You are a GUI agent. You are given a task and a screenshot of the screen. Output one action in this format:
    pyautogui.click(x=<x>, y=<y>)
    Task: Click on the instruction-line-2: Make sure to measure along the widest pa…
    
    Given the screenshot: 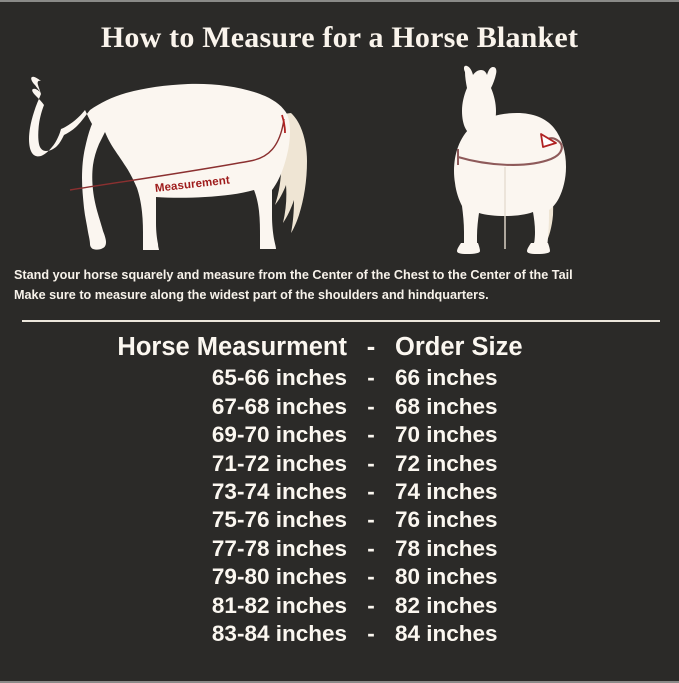 What is the action you would take?
    pyautogui.click(x=251, y=295)
    